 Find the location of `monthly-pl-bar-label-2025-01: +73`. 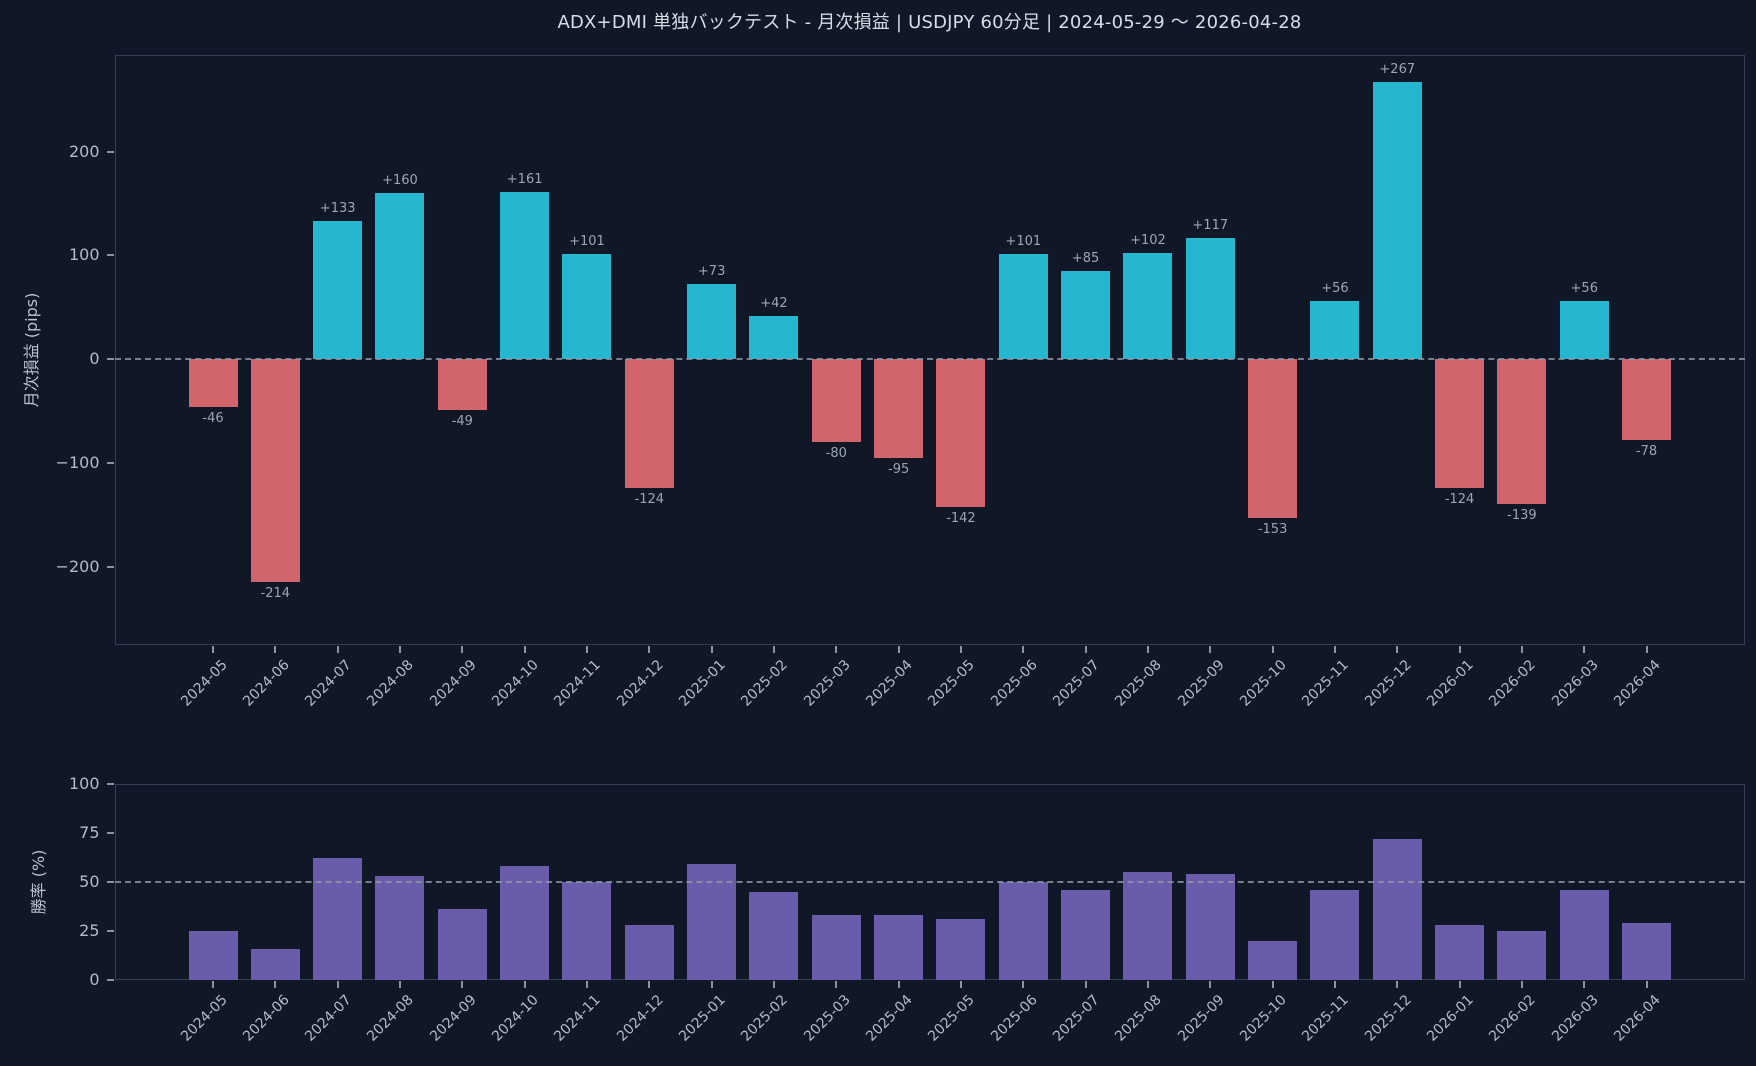

monthly-pl-bar-label-2025-01: +73 is located at coordinates (711, 271).